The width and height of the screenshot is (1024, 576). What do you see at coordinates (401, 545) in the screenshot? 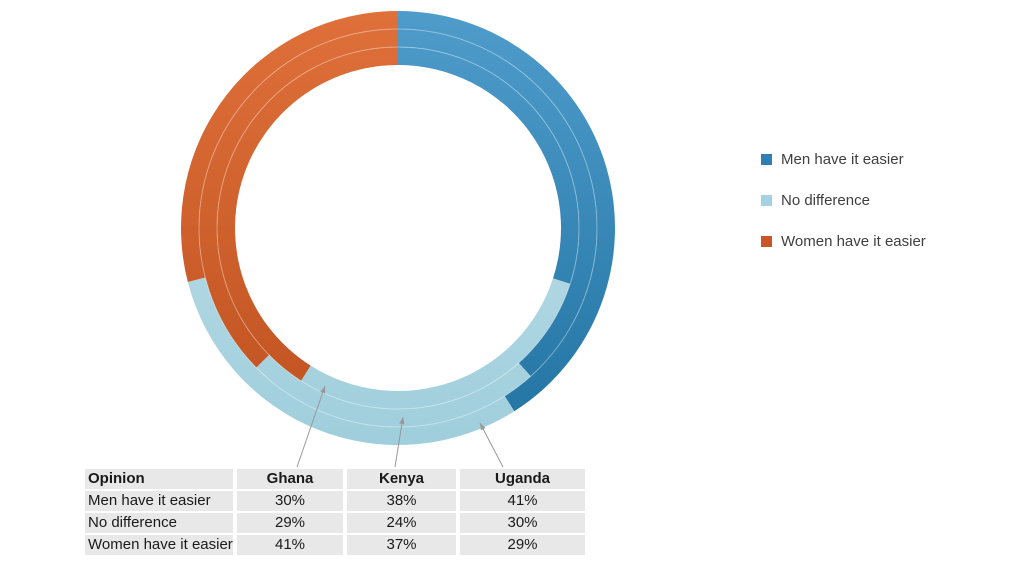
I see `table-cell: 37%` at bounding box center [401, 545].